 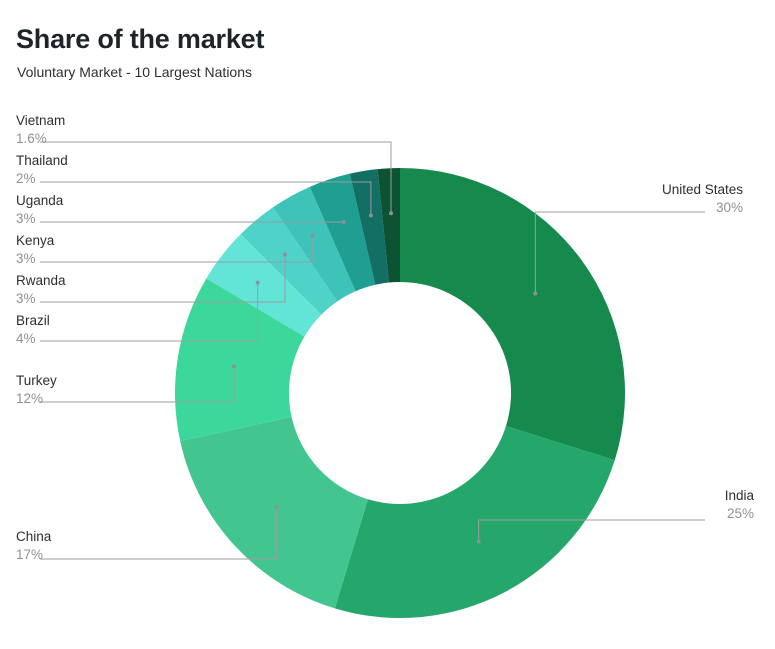 I want to click on slice-china, so click(x=274, y=512).